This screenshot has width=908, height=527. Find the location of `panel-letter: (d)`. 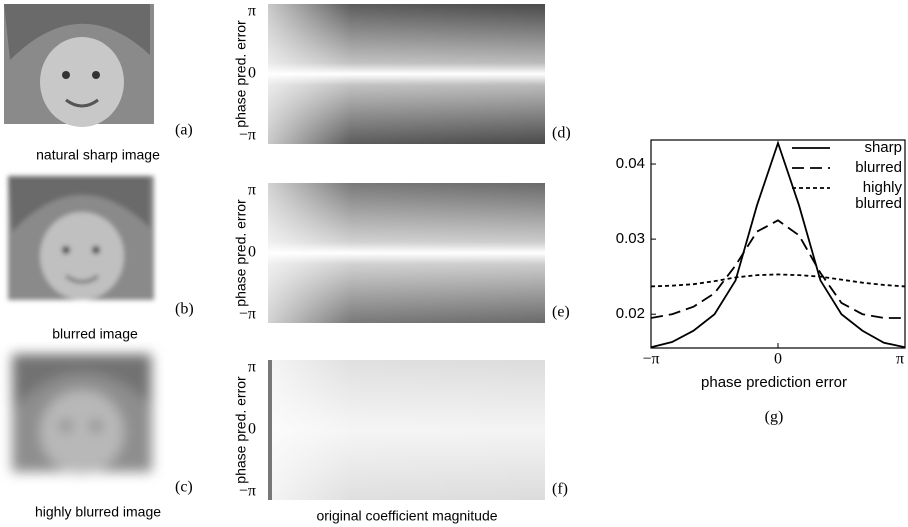

panel-letter: (d) is located at coordinates (561, 133).